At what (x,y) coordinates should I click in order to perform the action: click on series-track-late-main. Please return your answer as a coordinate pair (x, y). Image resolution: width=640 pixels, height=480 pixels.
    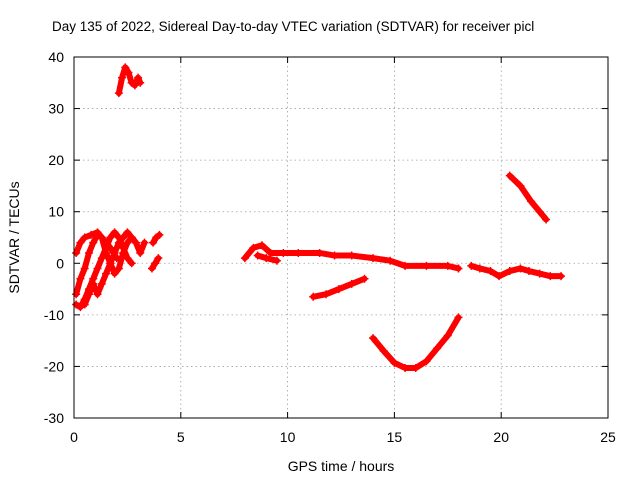
    Looking at the image, I should click on (516, 271).